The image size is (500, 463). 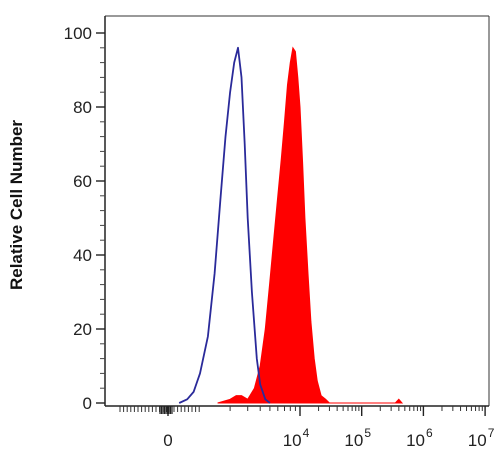 What do you see at coordinates (296, 438) in the screenshot?
I see `x-tick-label: 10⁴` at bounding box center [296, 438].